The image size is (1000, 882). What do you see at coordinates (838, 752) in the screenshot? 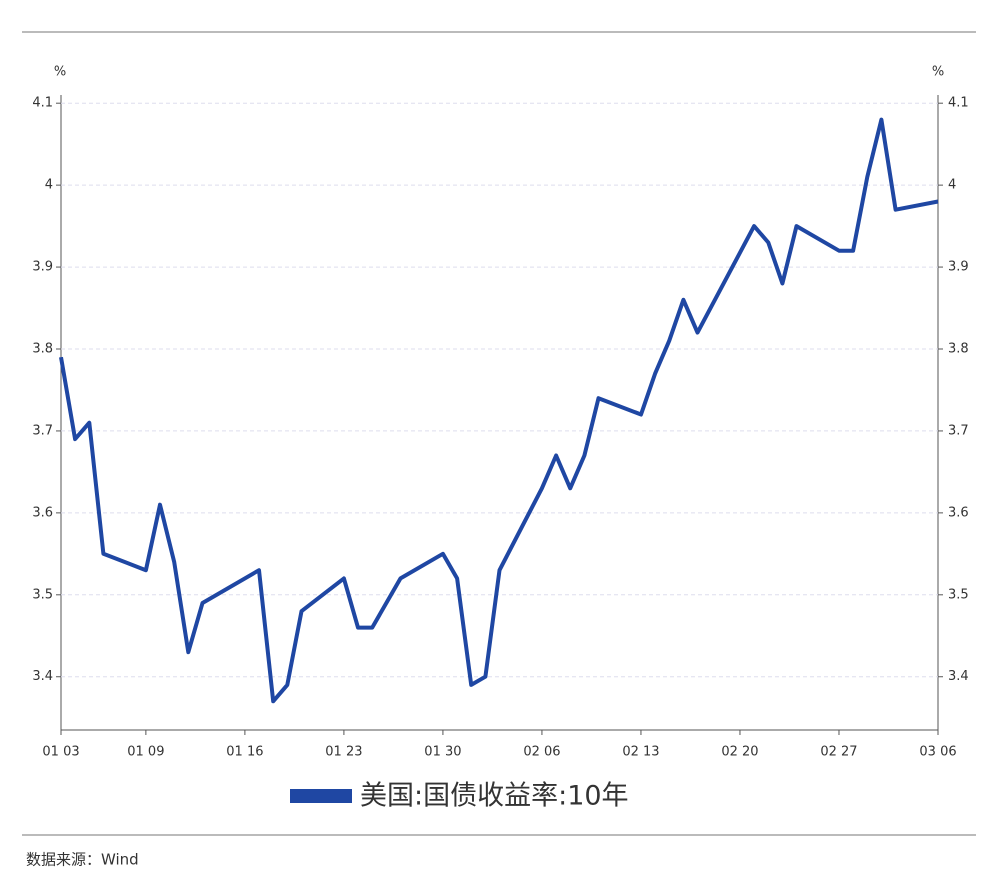
I see `x-tick-label: 02 27` at bounding box center [838, 752].